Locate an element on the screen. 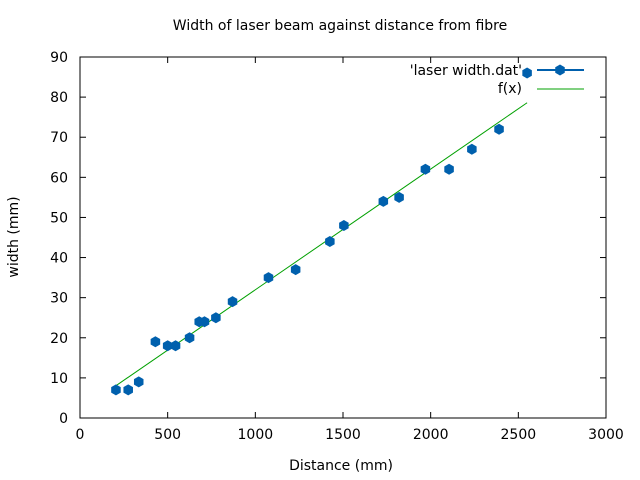 The width and height of the screenshot is (640, 480). y-tick-label: 20 is located at coordinates (59, 339).